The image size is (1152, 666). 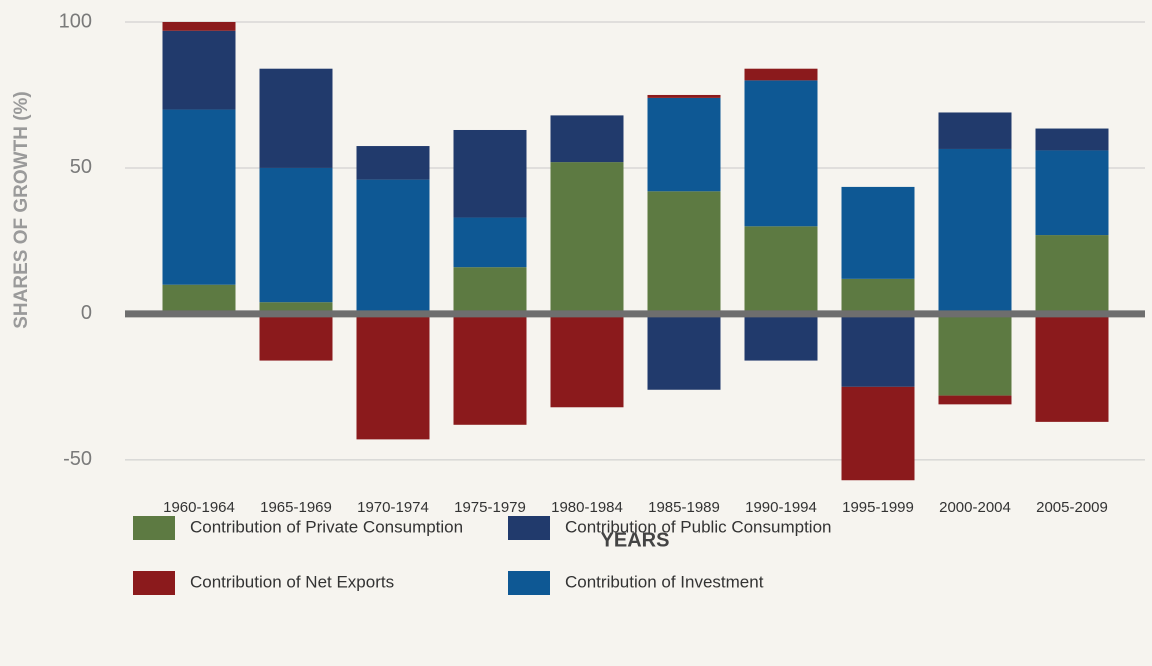 I want to click on x-tick-label: 2005-2009, so click(x=1072, y=507).